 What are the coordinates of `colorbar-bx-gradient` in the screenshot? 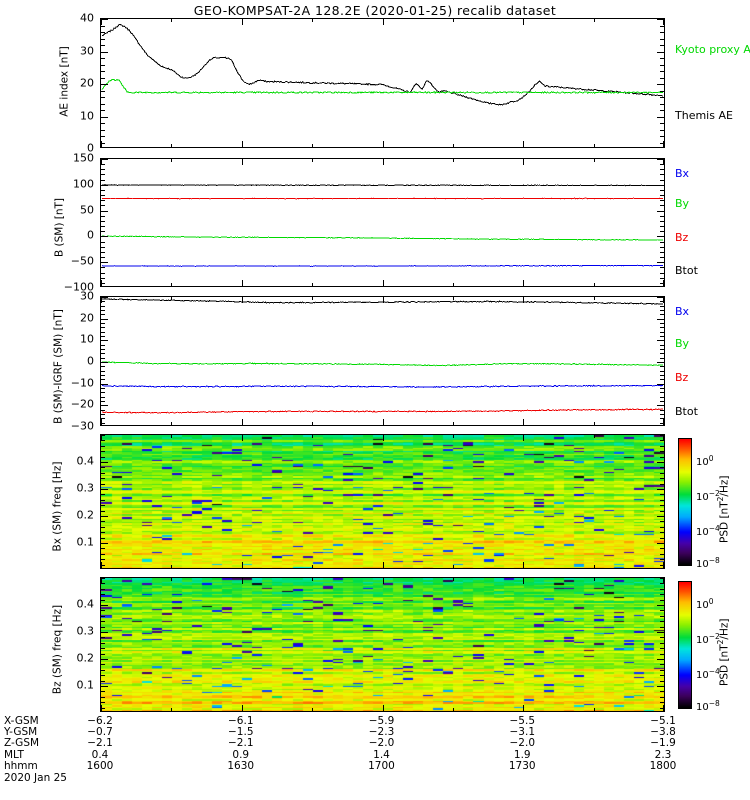 It's located at (685, 502).